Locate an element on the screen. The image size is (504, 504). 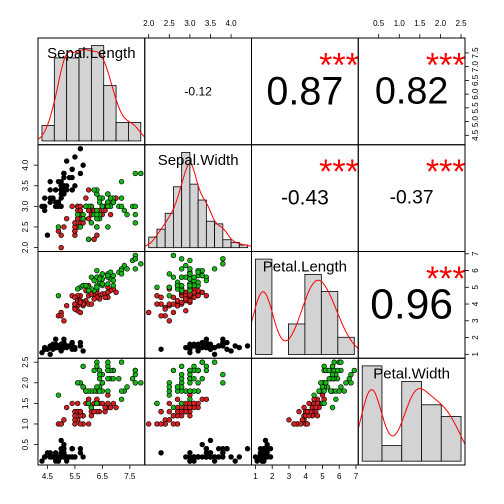
x-tick-label: 5.5 is located at coordinates (75, 476).